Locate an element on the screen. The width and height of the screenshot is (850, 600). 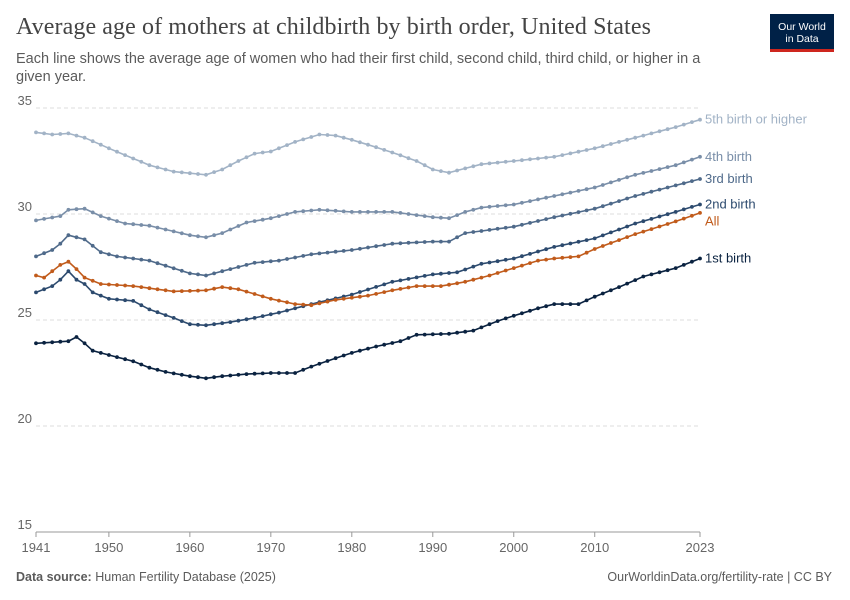
series-label: 3rd birth is located at coordinates (729, 178).